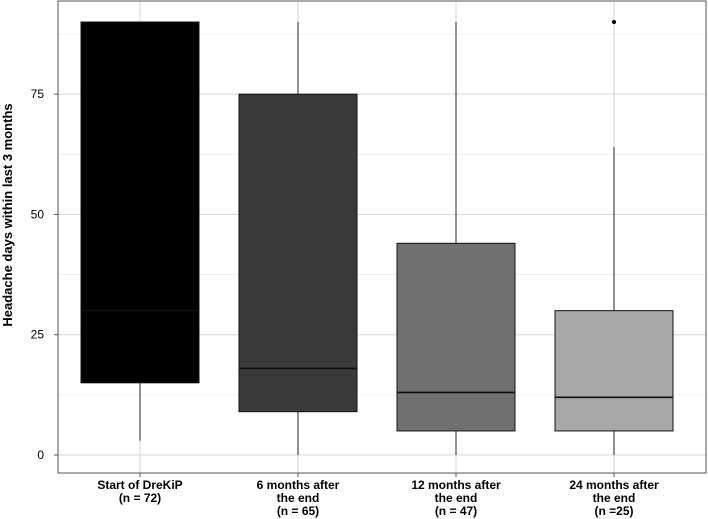 This screenshot has width=708, height=519. Describe the element at coordinates (38, 214) in the screenshot. I see `y-tick-label: 50` at that location.